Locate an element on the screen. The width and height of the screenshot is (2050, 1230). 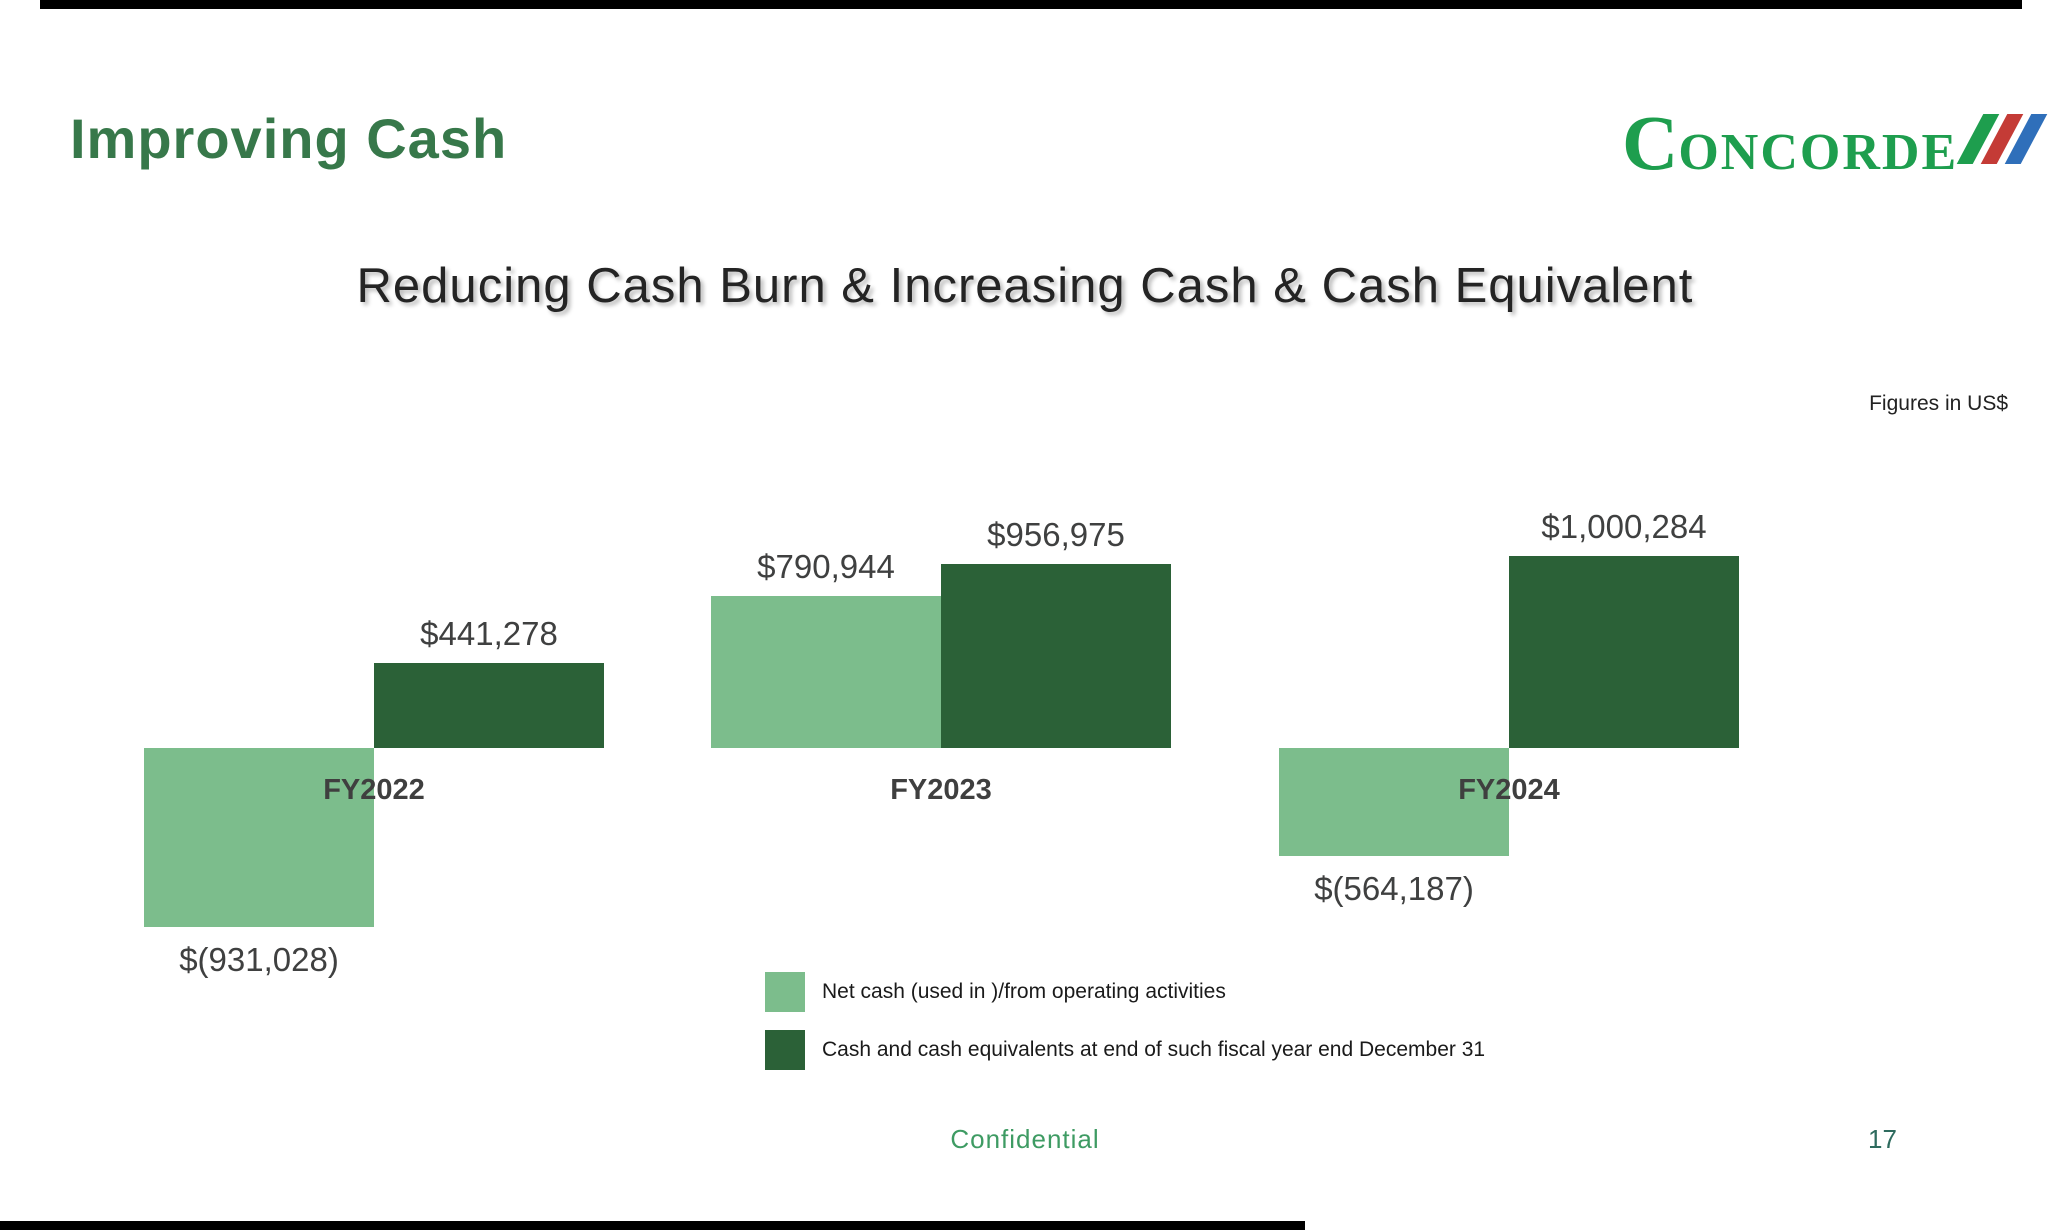
bar-net-cash-fy2023 is located at coordinates (826, 672).